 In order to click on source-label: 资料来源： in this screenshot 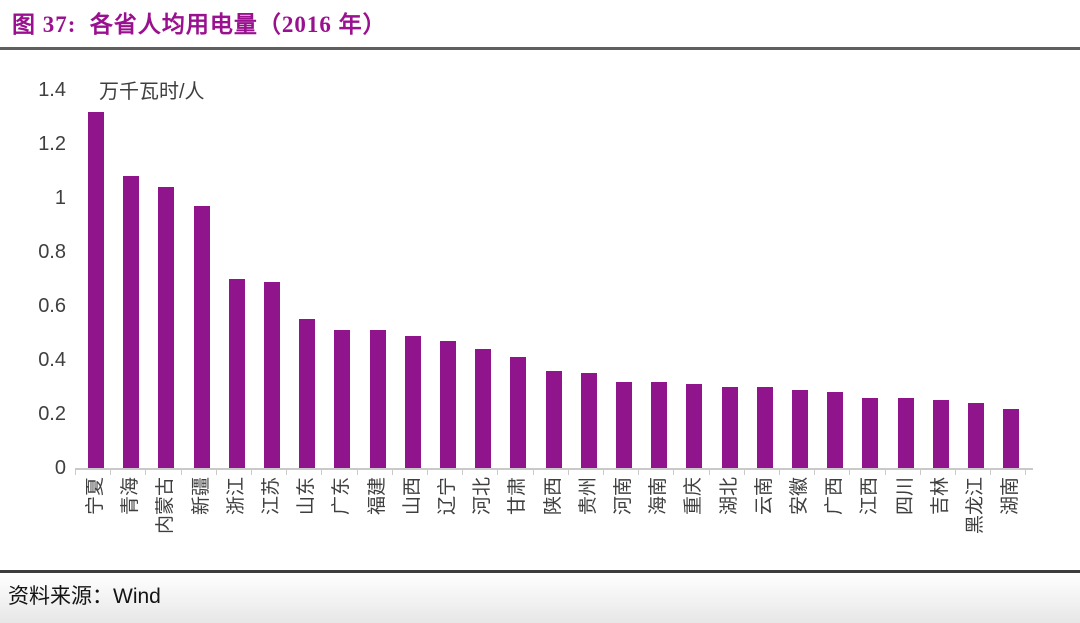, I will do `click(60, 596)`.